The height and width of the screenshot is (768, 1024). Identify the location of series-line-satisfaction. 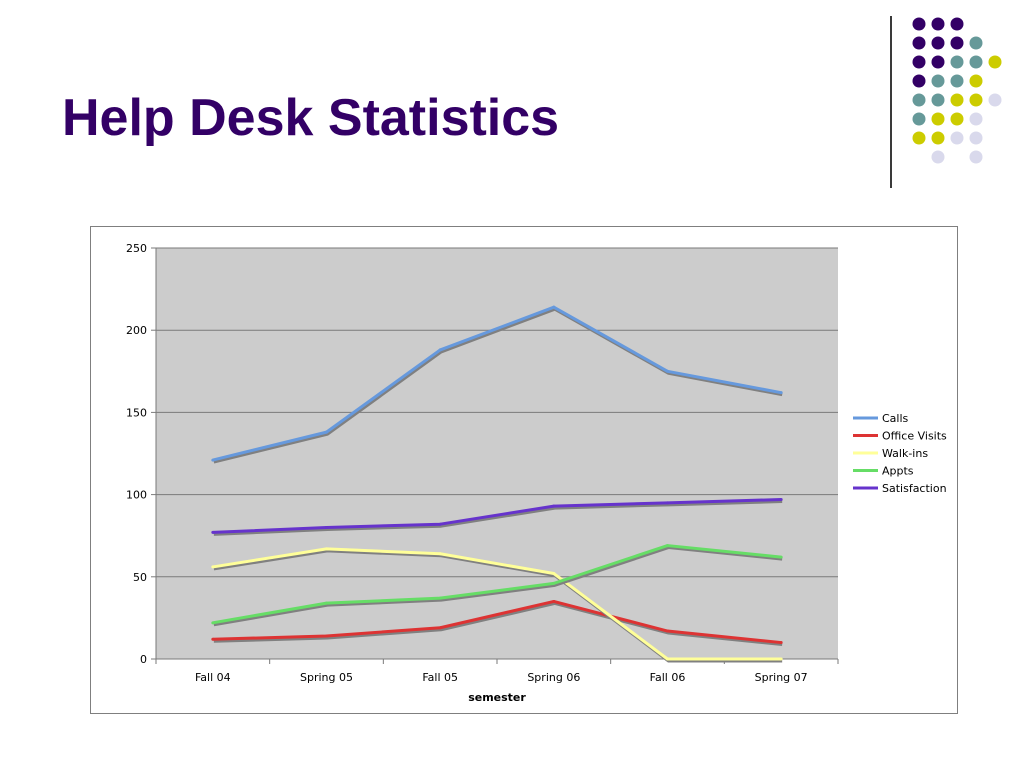
(497, 516).